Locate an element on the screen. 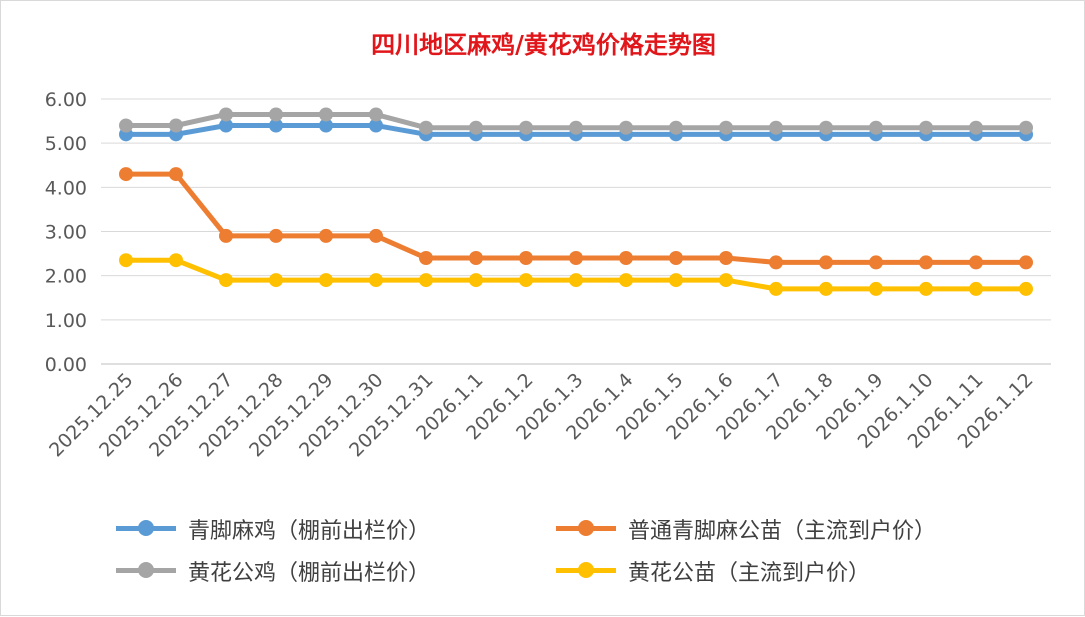  legend-item-1: 普通青脚麻公苗（主流到户价） is located at coordinates (746, 529).